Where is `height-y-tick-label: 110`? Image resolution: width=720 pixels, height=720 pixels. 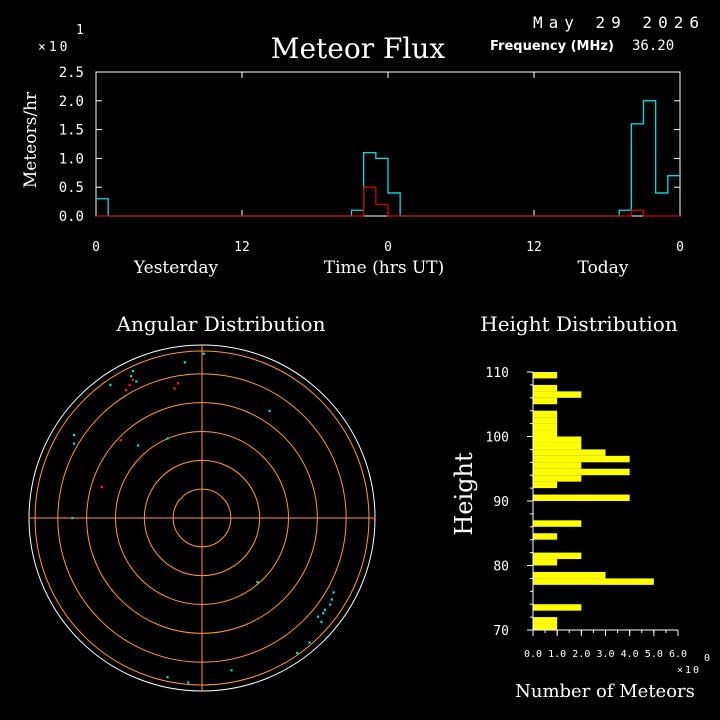 height-y-tick-label: 110 is located at coordinates (497, 373).